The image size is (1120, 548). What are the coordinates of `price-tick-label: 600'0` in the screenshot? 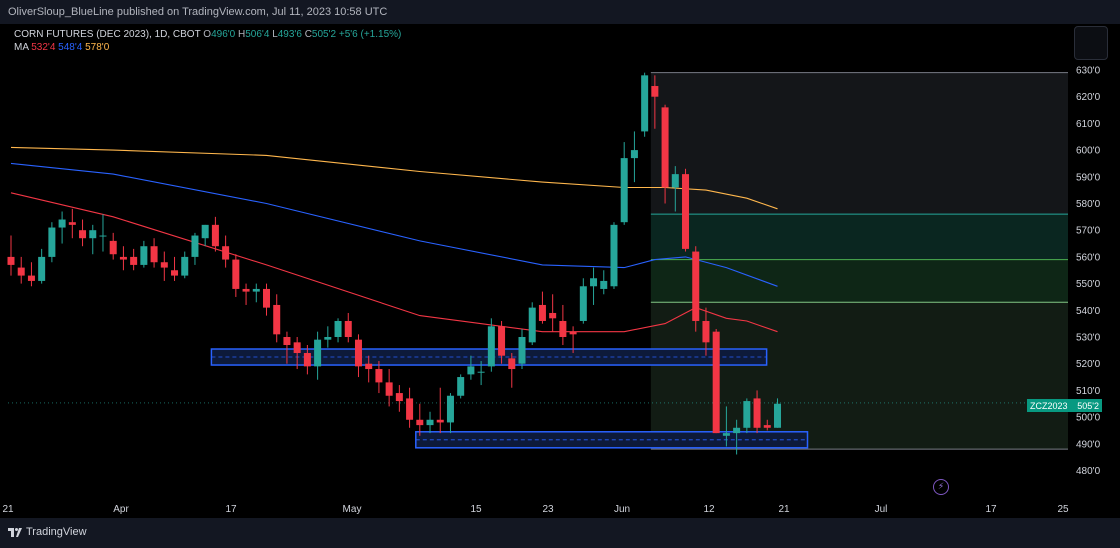 It's located at (1088, 151).